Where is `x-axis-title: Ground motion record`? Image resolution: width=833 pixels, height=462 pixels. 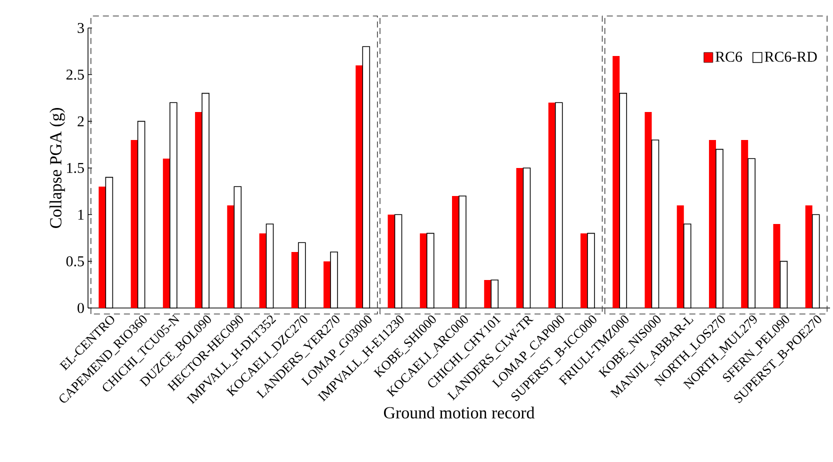
x-axis-title: Ground motion record is located at coordinates (459, 412).